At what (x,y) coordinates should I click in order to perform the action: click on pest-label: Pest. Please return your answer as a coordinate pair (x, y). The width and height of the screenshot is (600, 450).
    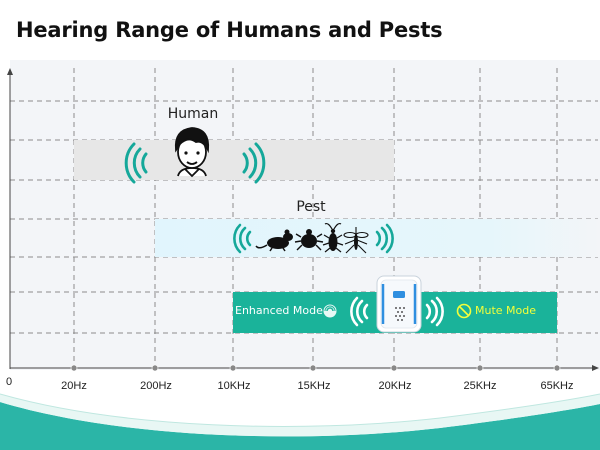
    Looking at the image, I should click on (311, 207).